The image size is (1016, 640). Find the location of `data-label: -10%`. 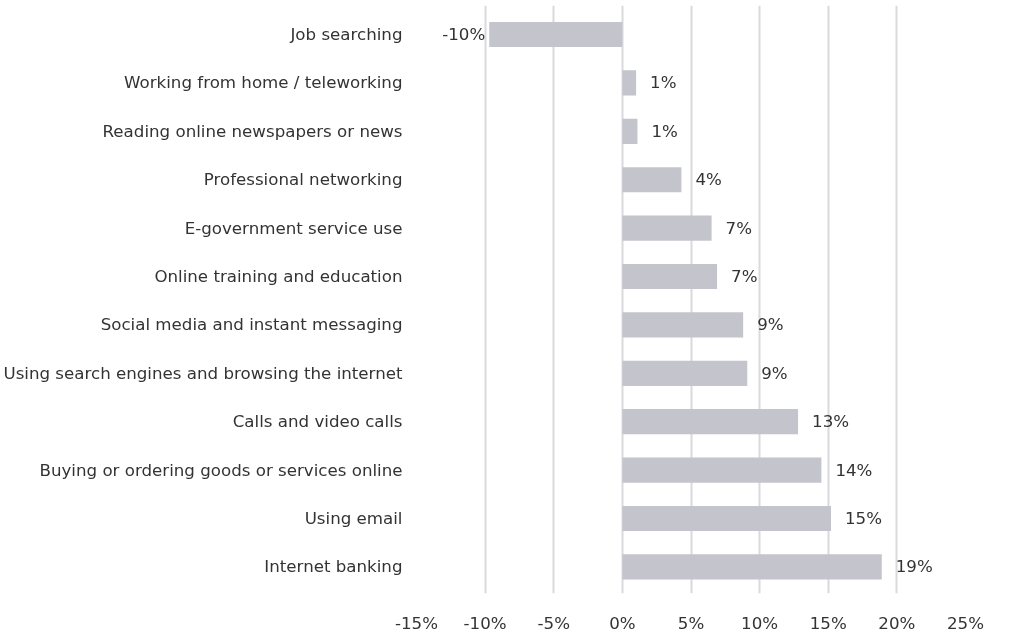

data-label: -10% is located at coordinates (464, 35).